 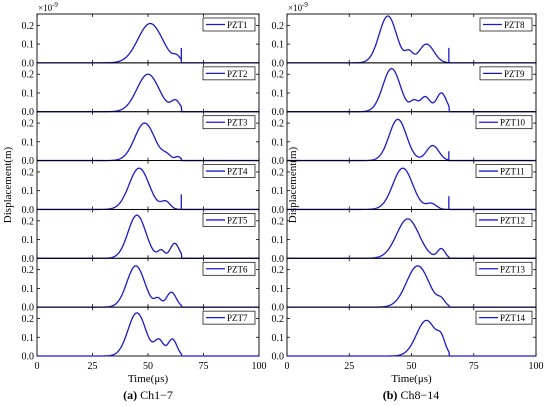 I want to click on legend-label: PZT13, so click(x=513, y=269).